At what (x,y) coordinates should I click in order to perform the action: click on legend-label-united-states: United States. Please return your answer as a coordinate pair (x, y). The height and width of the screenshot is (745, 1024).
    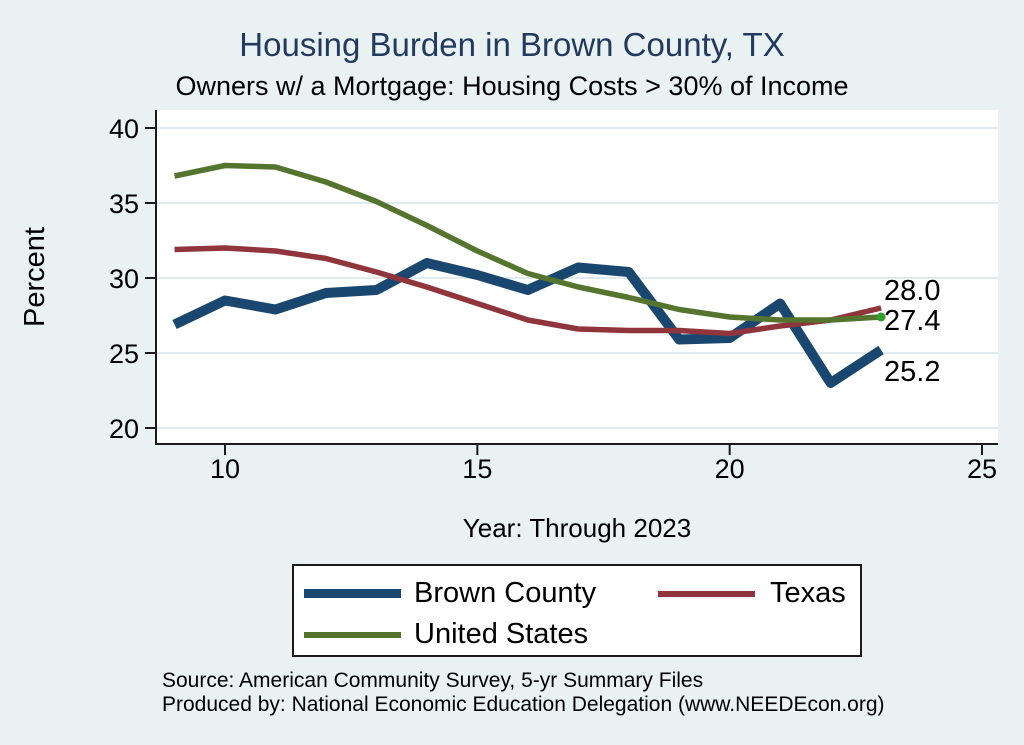
    Looking at the image, I should click on (501, 634).